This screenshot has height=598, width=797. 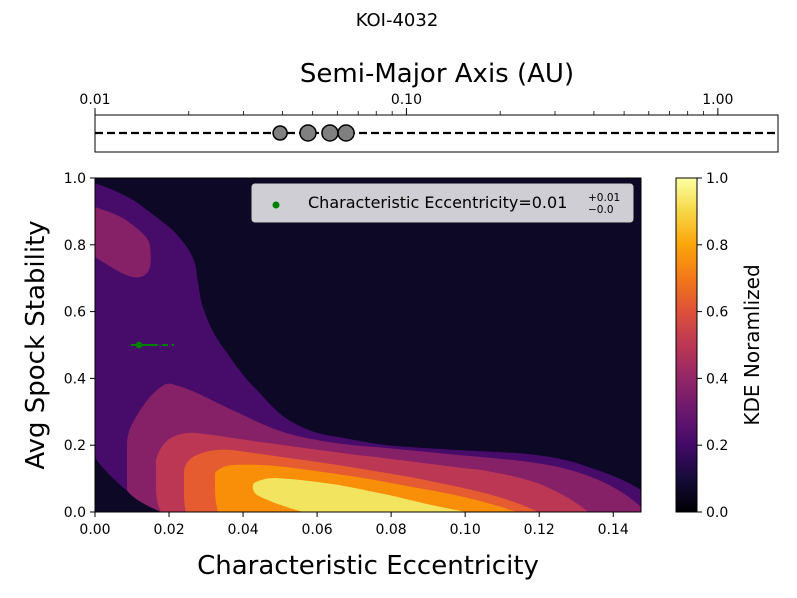 I want to click on colorbar-tick-label: 0.6, so click(x=717, y=313).